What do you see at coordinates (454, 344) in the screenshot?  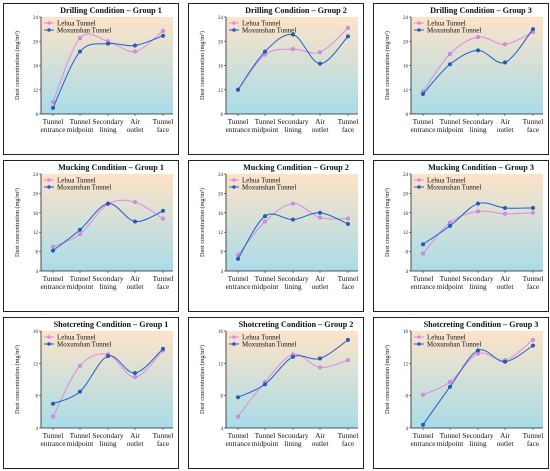 I see `legend-label: Moxunshan Tunnel` at bounding box center [454, 344].